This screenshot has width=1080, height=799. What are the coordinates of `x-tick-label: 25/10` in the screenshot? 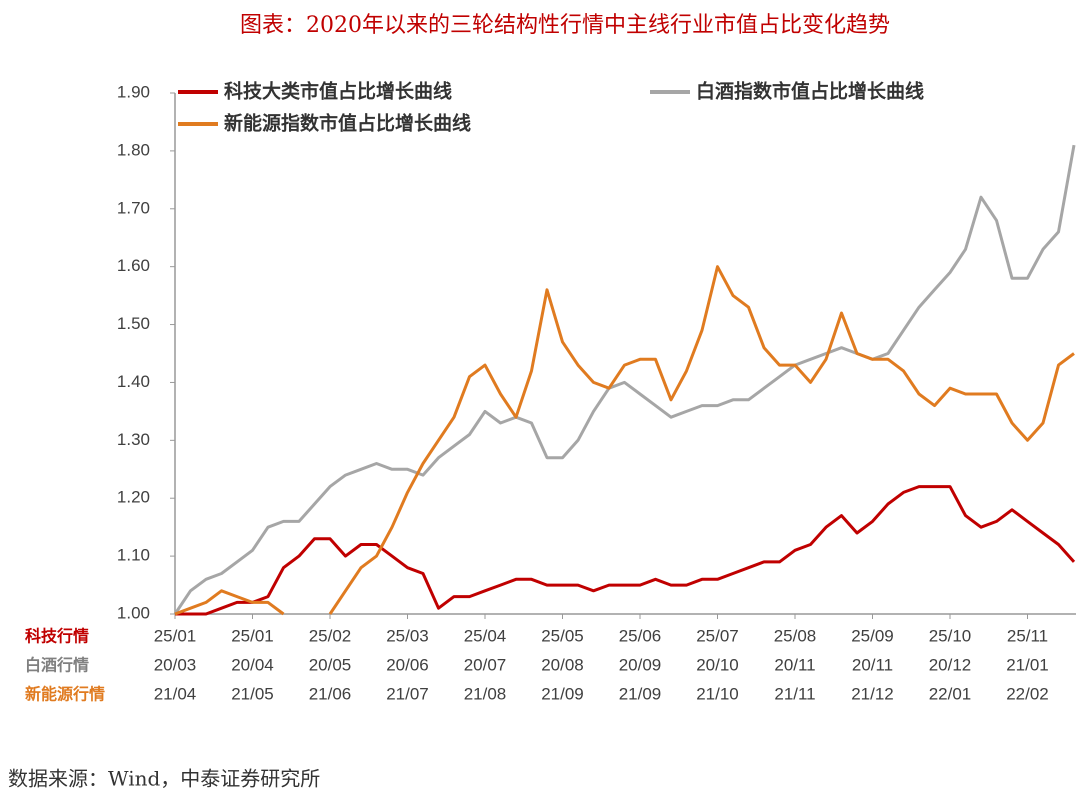 It's located at (950, 635).